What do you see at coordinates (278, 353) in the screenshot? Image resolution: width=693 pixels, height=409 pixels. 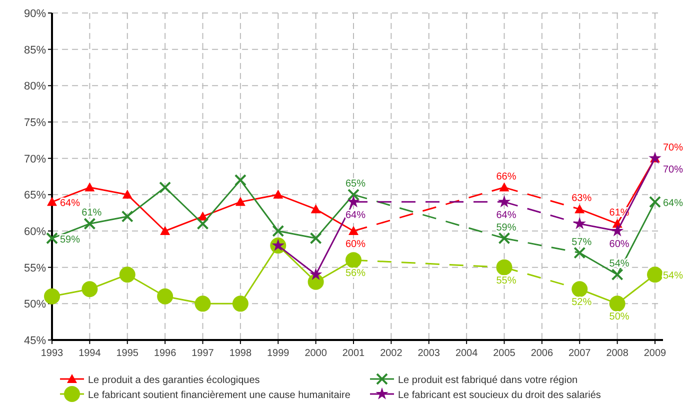 I see `x-tick-label: 1999` at bounding box center [278, 353].